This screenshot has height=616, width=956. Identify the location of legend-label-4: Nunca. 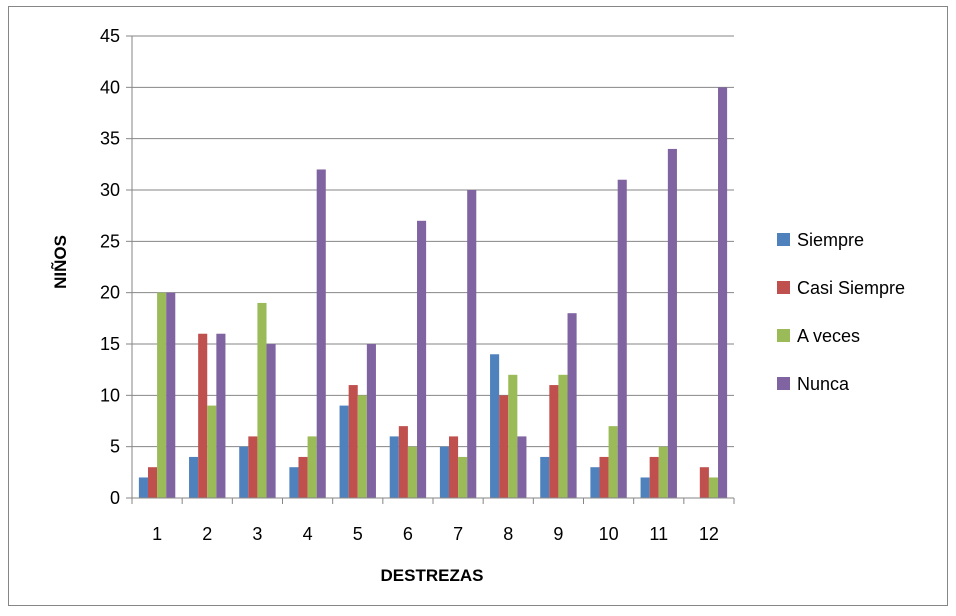
(823, 384).